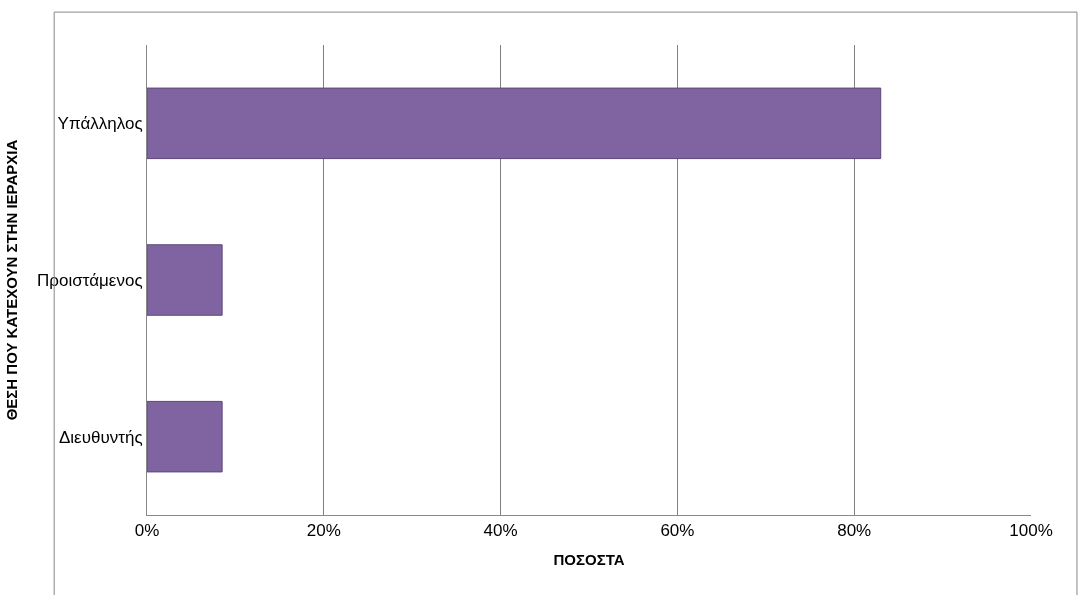 This screenshot has width=1091, height=595. Describe the element at coordinates (12, 280) in the screenshot. I see `y-axis-title: ΘΕΣΗ ΠΟΥ ΚΑΤΕΧΟΥΝ ΣΤΗΝ ΙΕΡΑΡΧΙΑ` at that location.